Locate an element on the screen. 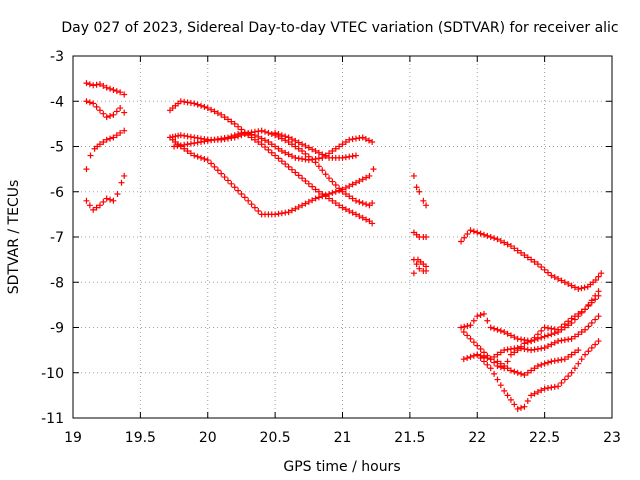  series-c4 is located at coordinates (420, 266).